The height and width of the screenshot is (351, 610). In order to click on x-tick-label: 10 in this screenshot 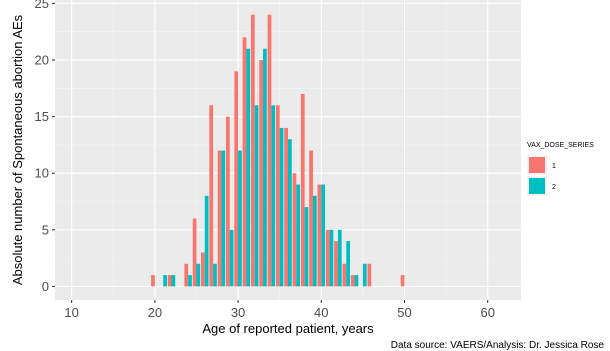, I will do `click(71, 312)`.